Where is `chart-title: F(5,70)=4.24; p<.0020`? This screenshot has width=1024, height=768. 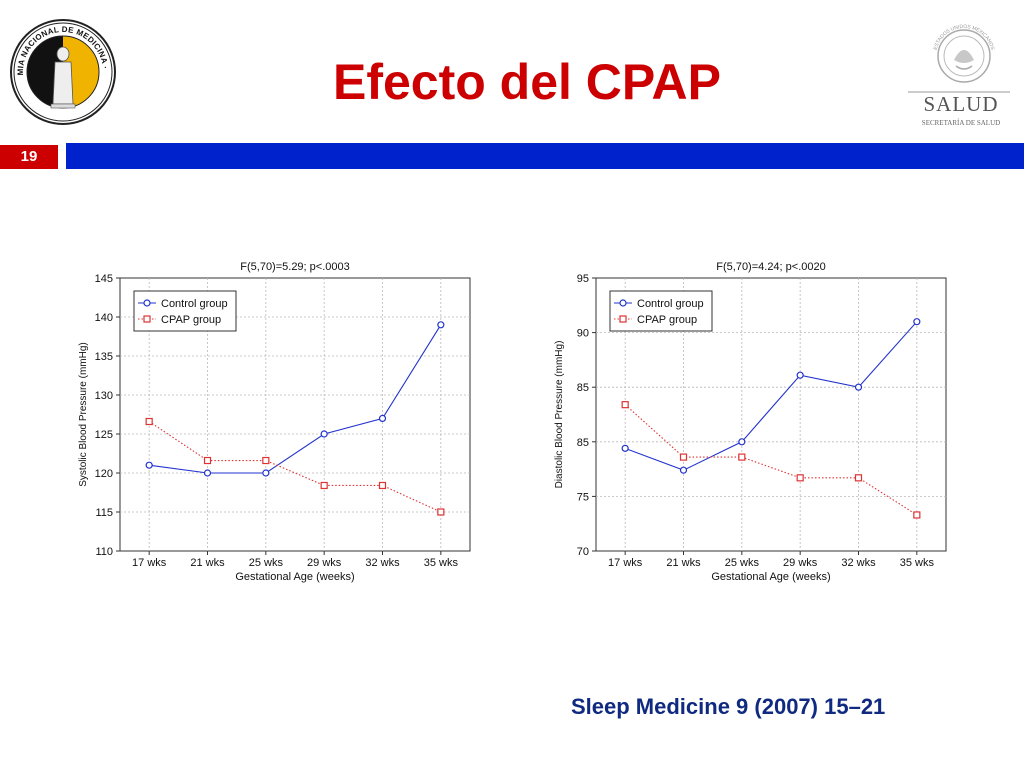
chart-title: F(5,70)=4.24; p<.0020 is located at coordinates (770, 267).